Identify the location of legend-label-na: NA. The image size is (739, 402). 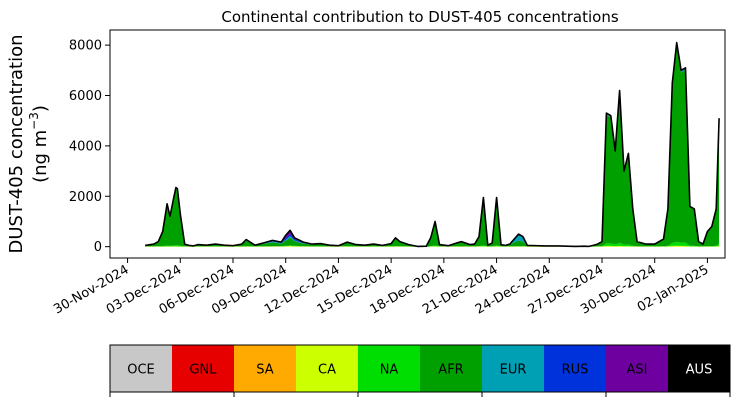
(389, 370).